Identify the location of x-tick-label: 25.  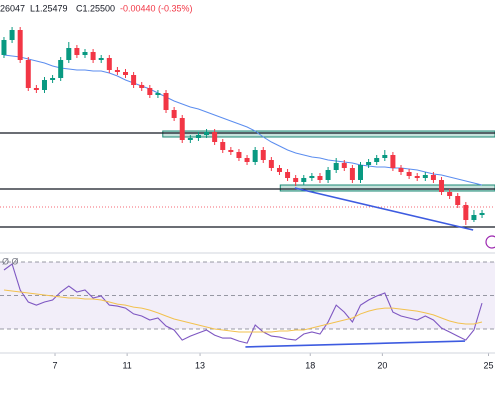
(489, 365).